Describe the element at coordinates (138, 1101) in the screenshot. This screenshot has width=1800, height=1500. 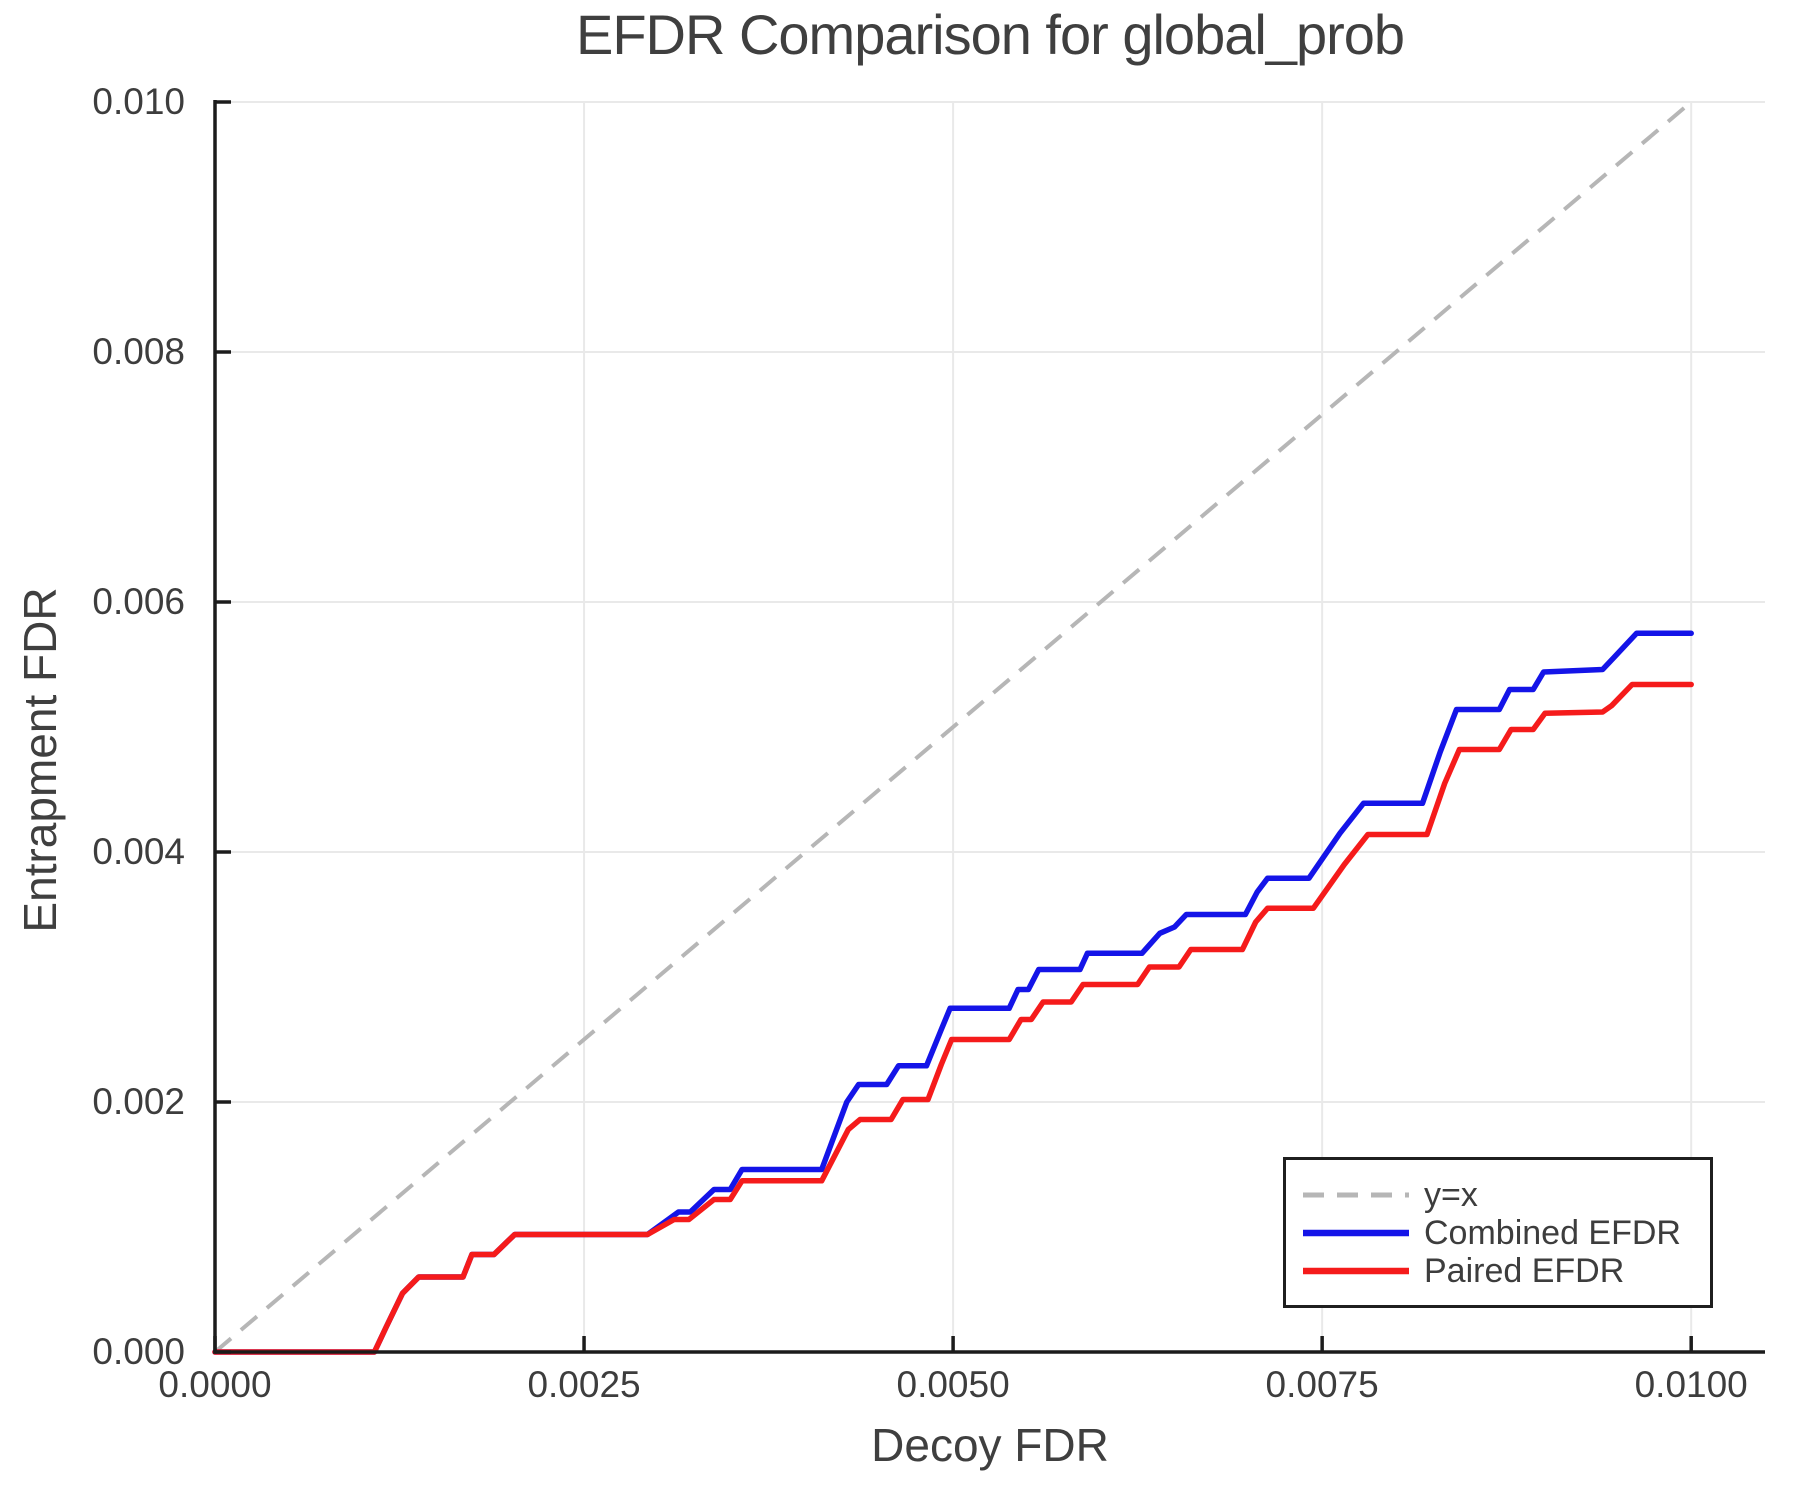
I see `y-tick-label: 0.002` at that location.